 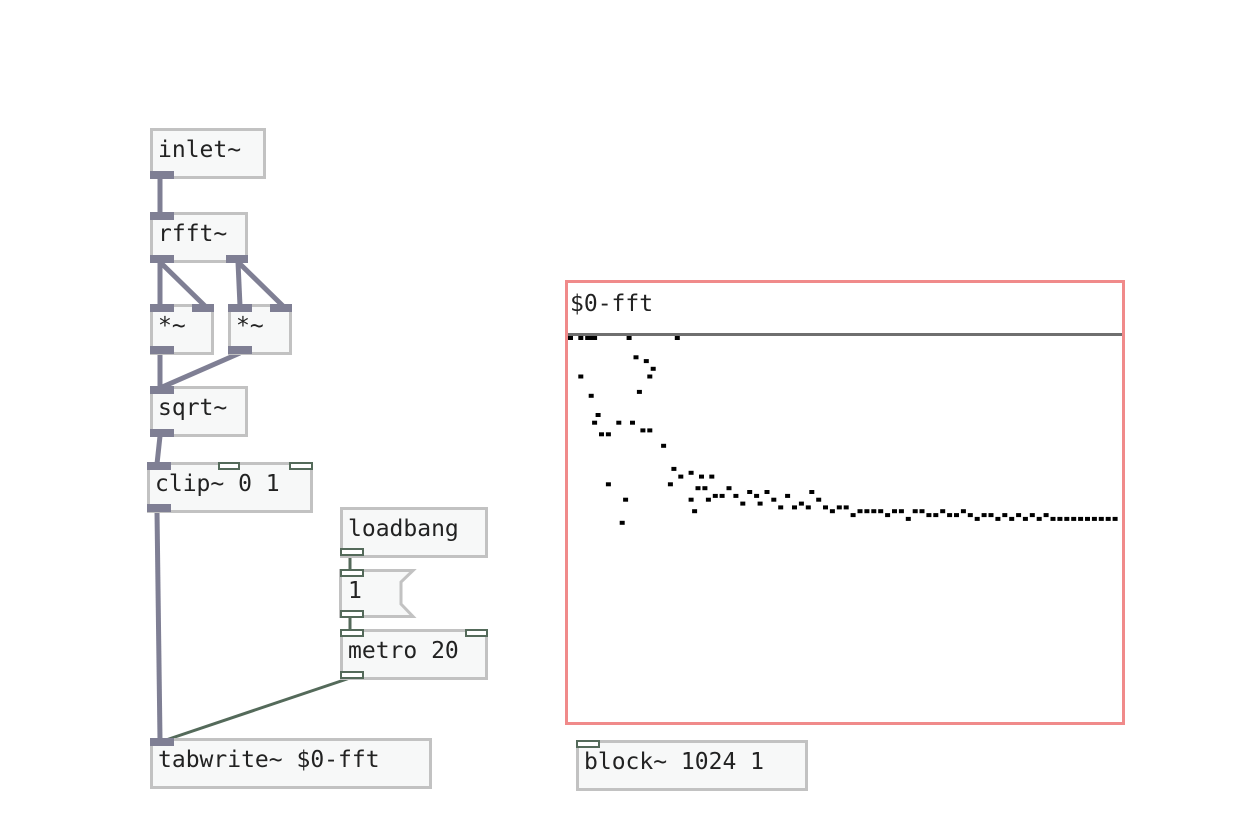 I want to click on multiply-right-outlet, so click(x=240, y=350).